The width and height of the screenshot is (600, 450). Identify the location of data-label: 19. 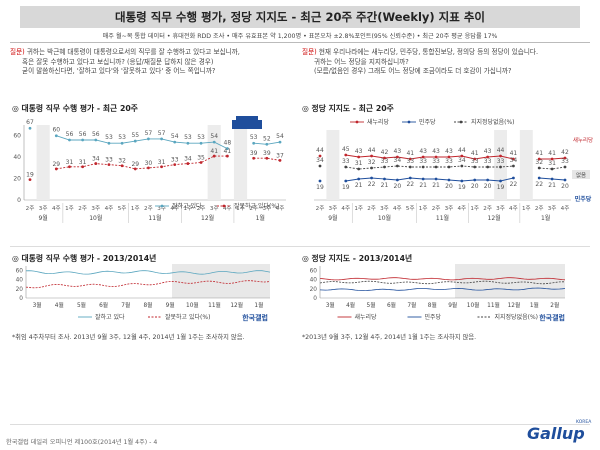
(462, 187).